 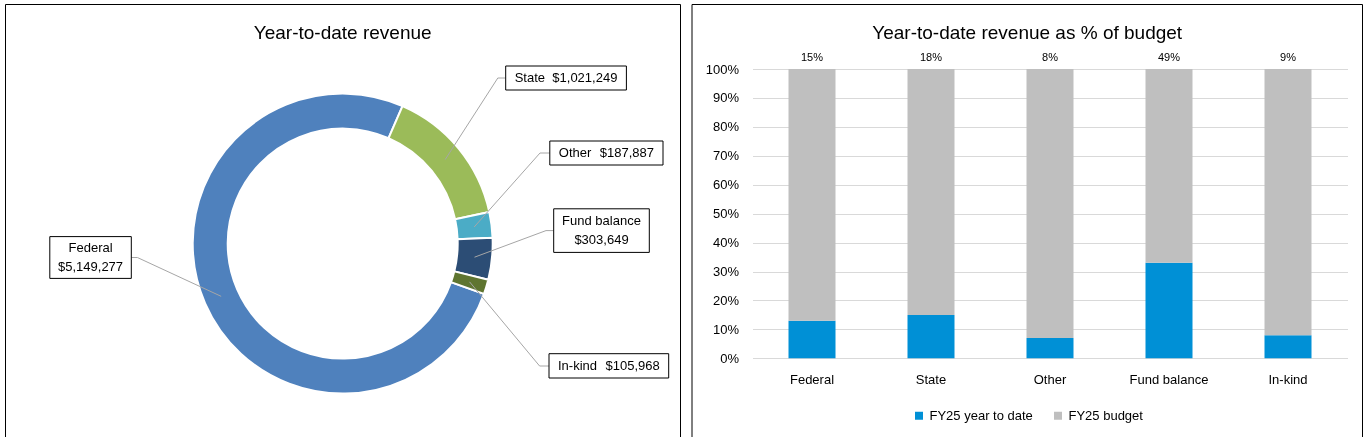 I want to click on data-label: $105,968, so click(x=632, y=365).